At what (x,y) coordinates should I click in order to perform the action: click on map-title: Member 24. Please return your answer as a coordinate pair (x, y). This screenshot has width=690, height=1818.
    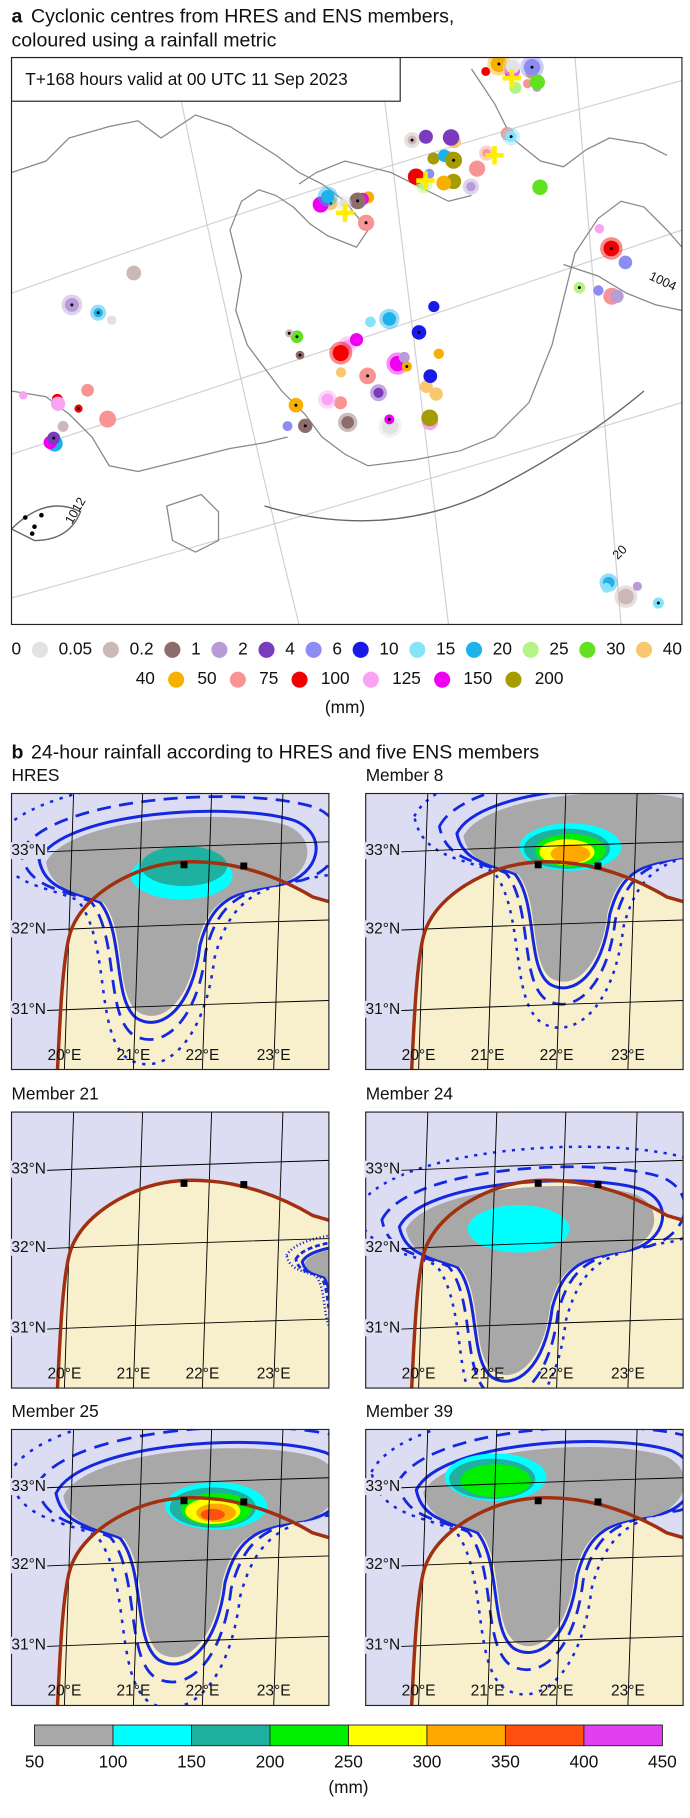
    Looking at the image, I should click on (410, 1093).